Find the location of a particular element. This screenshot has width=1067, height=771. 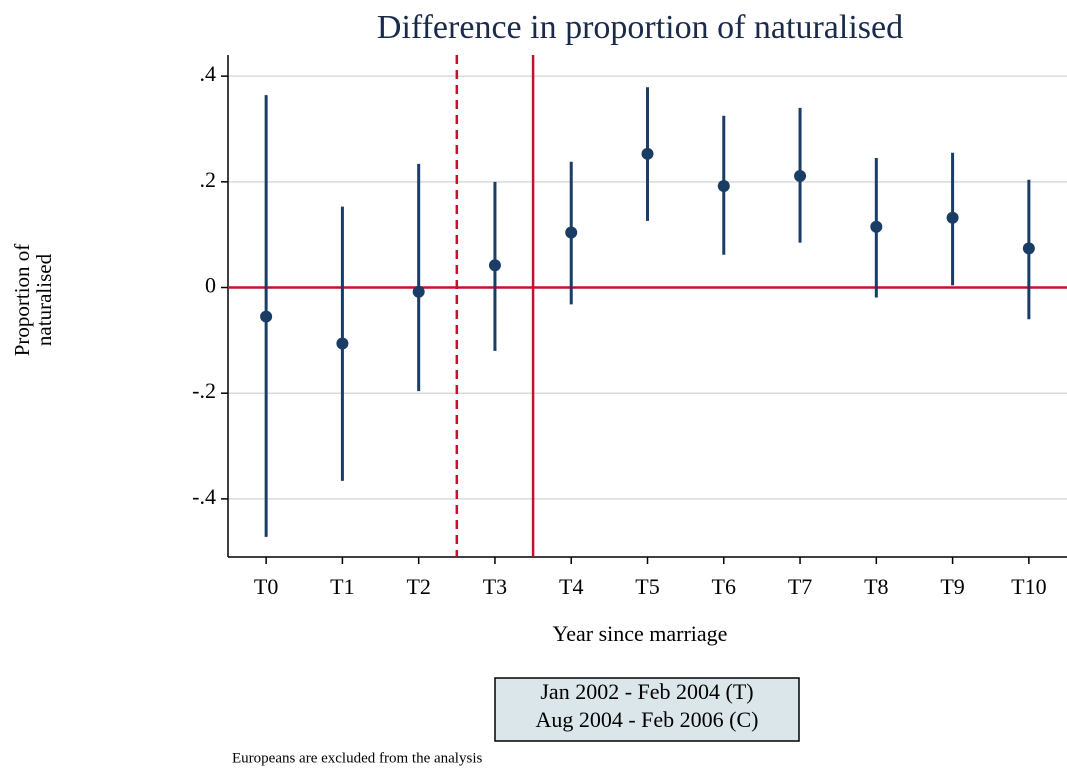

y-tick-label: 0 is located at coordinates (210, 285).